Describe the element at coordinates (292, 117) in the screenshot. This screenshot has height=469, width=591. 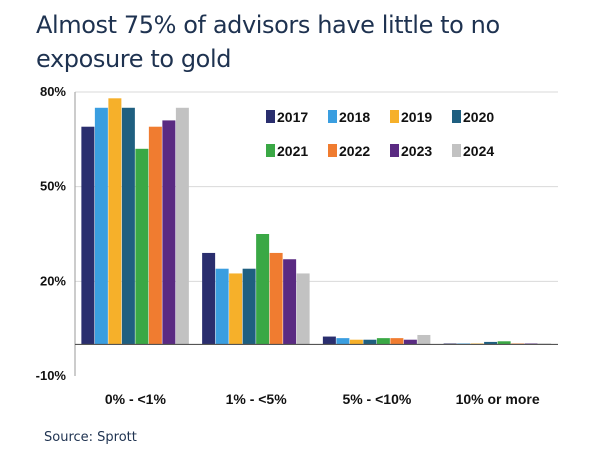
I see `legend-label: 2017` at that location.